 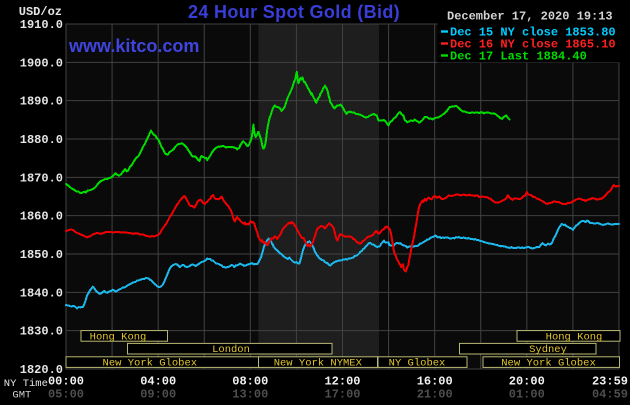 What do you see at coordinates (41, 140) in the screenshot?
I see `svg-text: 1880.0` at bounding box center [41, 140].